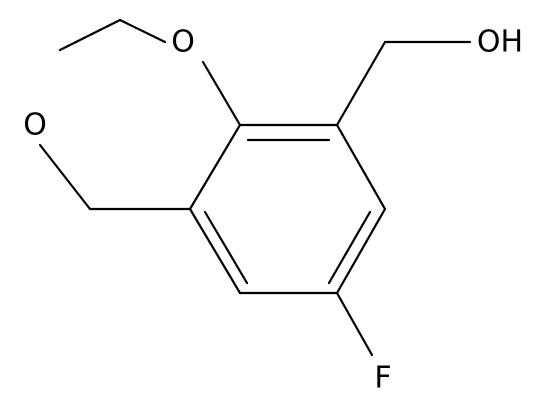 This screenshot has height=420, width=551. I want to click on atom-label: F, so click(382, 378).